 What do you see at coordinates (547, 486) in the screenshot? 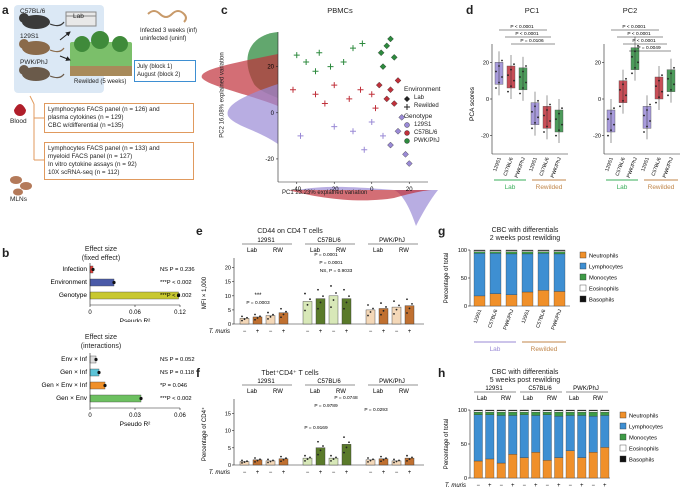
I see `tmuris-sign: −` at bounding box center [547, 486].